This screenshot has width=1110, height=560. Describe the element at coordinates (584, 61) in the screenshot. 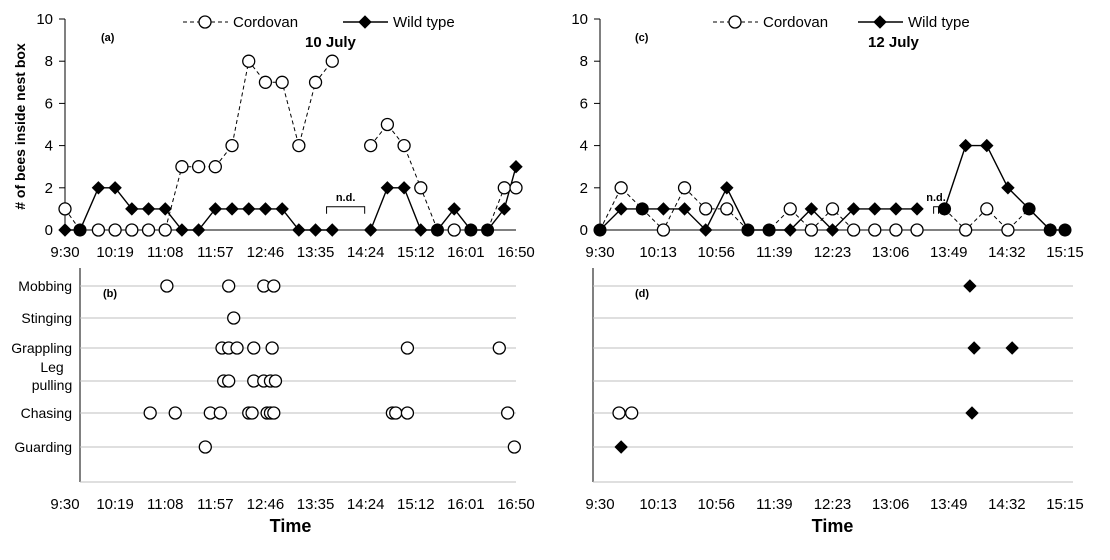

I see `y-tick-label: 8` at that location.